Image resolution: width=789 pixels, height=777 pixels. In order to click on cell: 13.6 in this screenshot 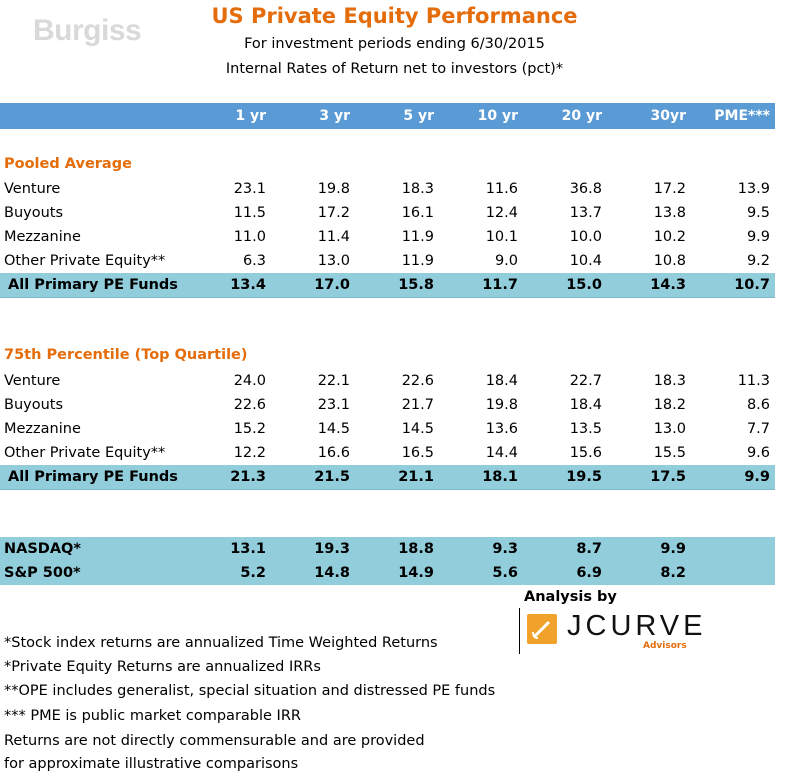, I will do `click(501, 429)`.